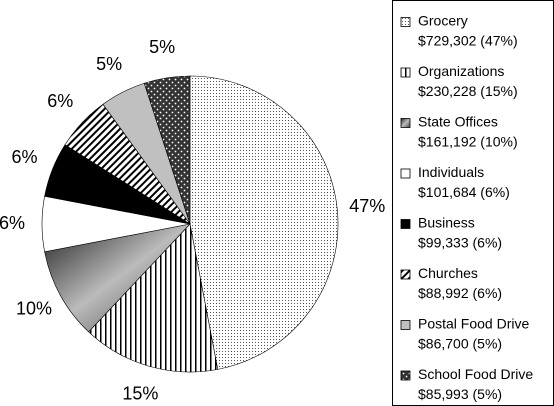 This screenshot has width=554, height=406. I want to click on legend-detail: $99,333 (6%), so click(460, 243).